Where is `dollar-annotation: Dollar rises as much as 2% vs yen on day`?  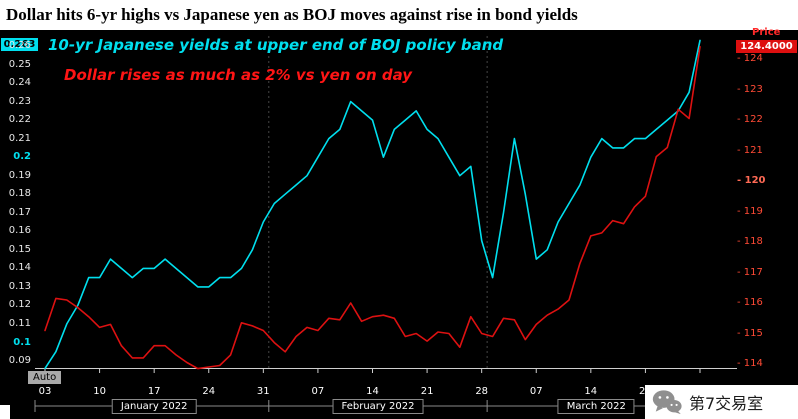
dollar-annotation: Dollar rises as much as 2% vs yen on day is located at coordinates (238, 75).